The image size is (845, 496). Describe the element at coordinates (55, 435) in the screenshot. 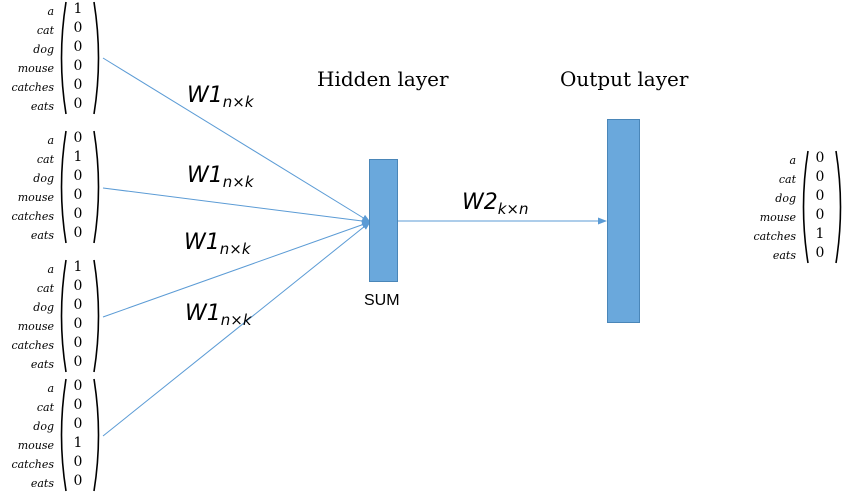

I see `input-vector-4: a cat dog mouse catches eats 0 0 0 1 0 0` at that location.